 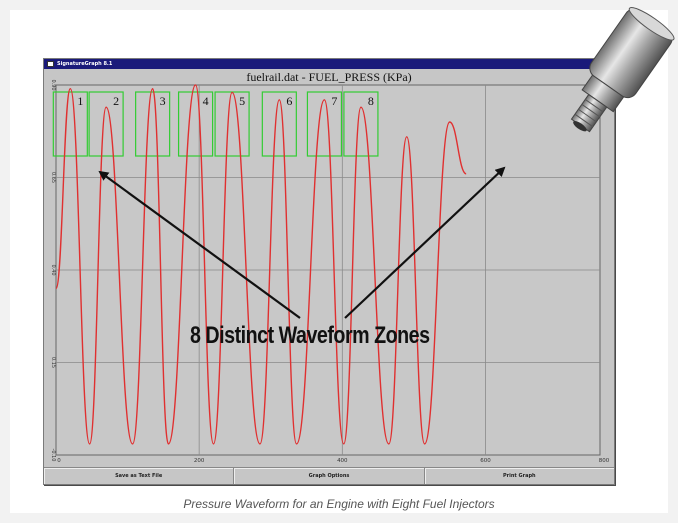 What do you see at coordinates (342, 461) in the screenshot?
I see `x-tick-label: 400` at bounding box center [342, 461].